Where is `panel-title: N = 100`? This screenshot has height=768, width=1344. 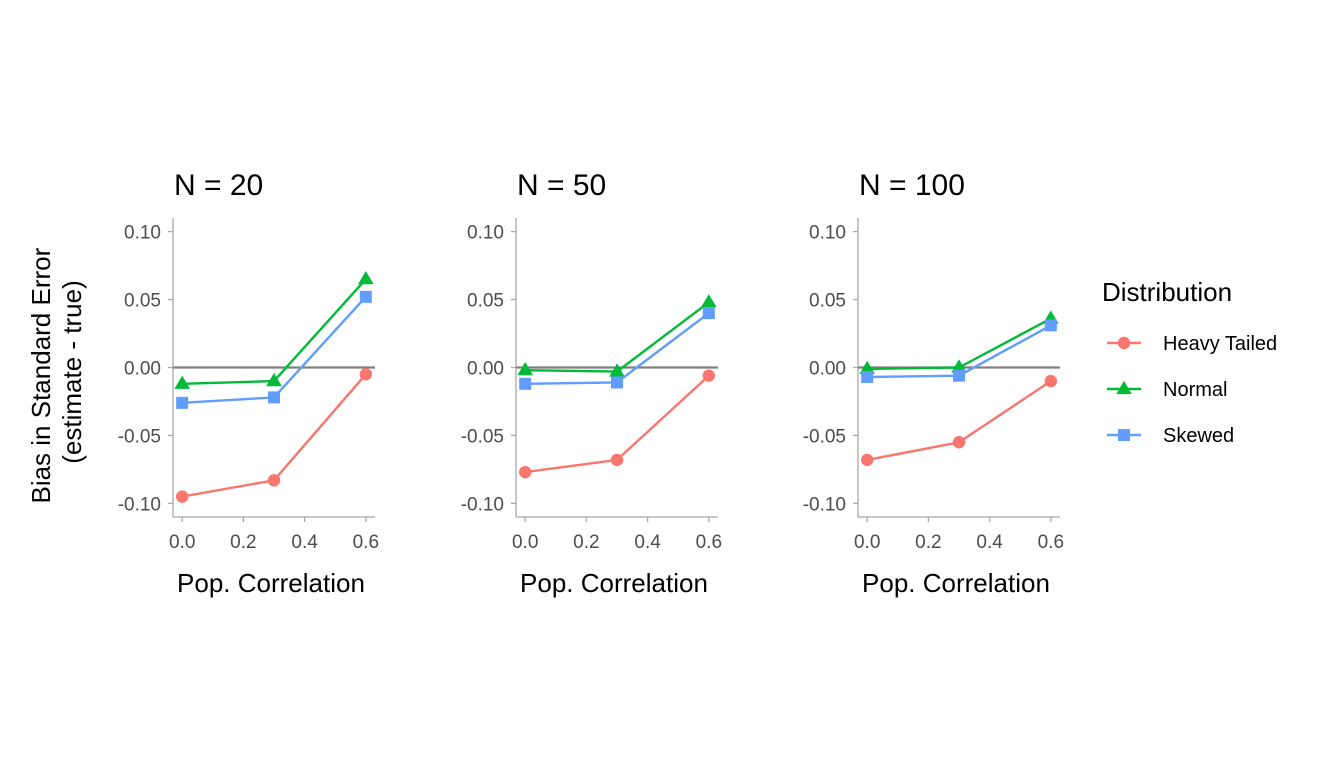 panel-title: N = 100 is located at coordinates (912, 185).